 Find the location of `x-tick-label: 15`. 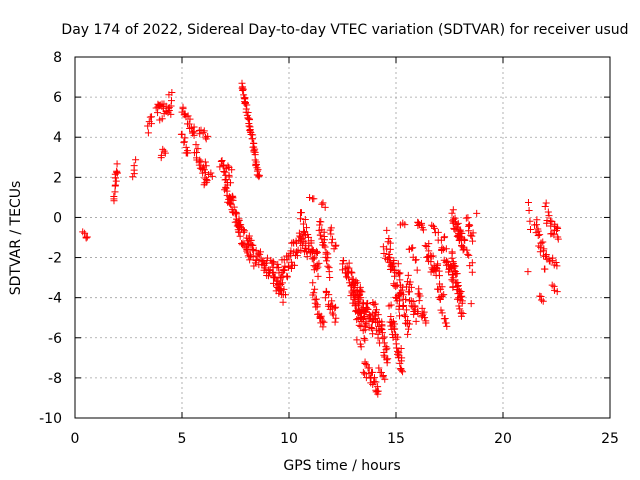

x-tick-label: 15 is located at coordinates (396, 439).